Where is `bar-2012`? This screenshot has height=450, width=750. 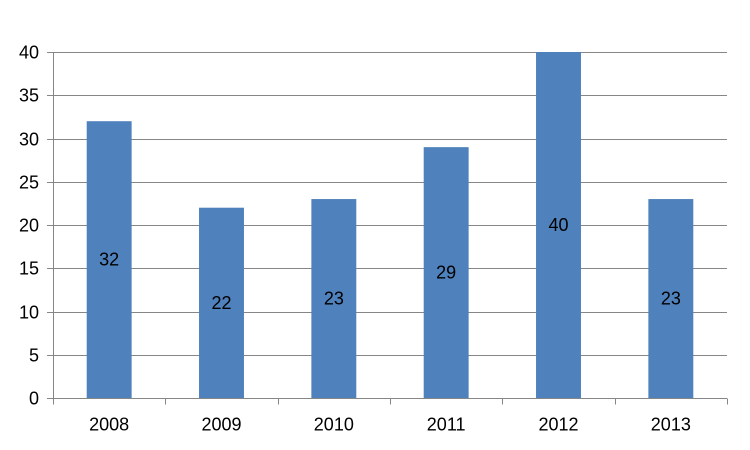 bar-2012 is located at coordinates (558, 225).